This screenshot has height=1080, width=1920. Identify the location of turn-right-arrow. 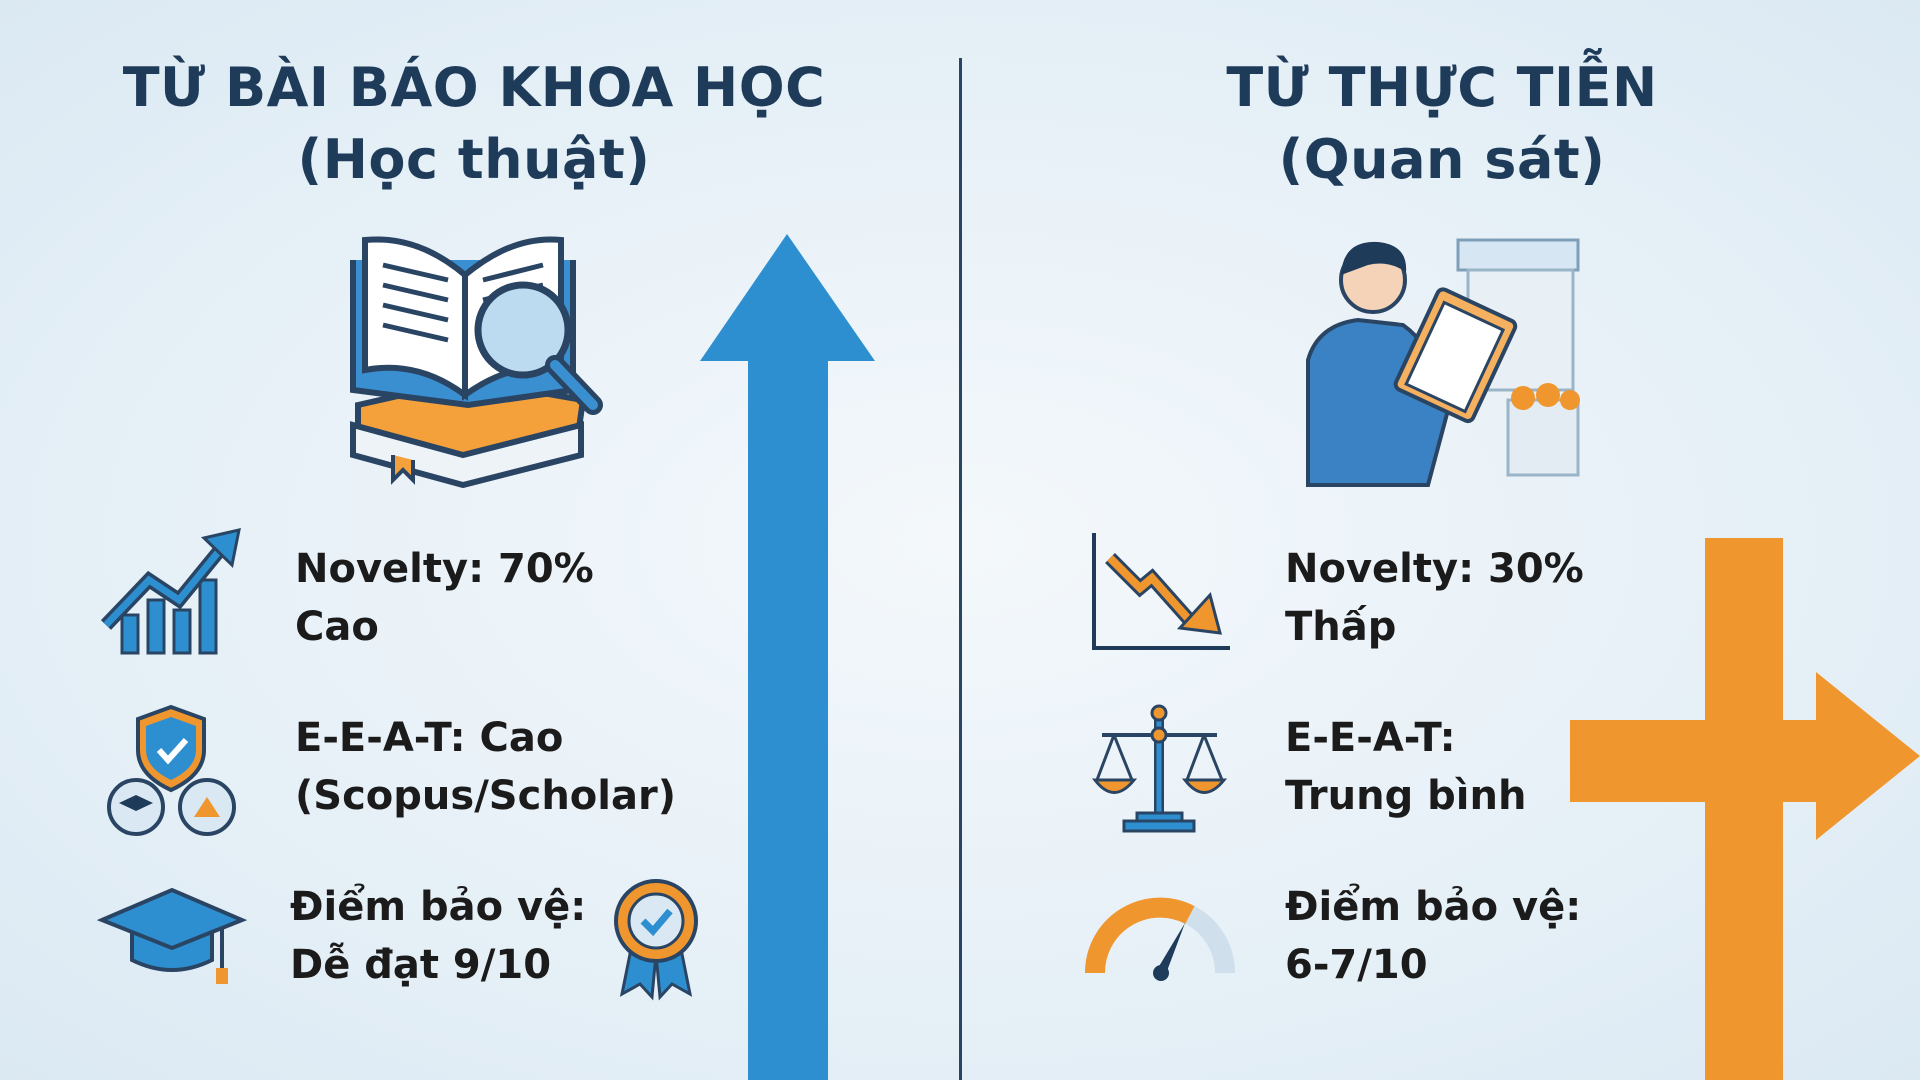
(1745, 809).